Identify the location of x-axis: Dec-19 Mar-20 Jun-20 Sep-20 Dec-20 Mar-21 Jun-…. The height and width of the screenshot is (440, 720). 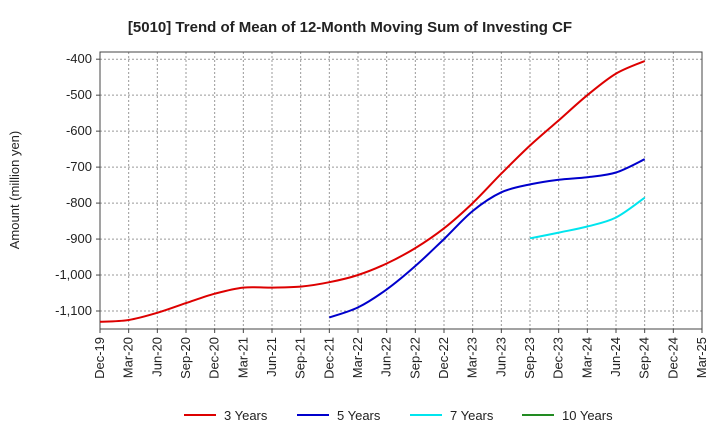
(400, 354).